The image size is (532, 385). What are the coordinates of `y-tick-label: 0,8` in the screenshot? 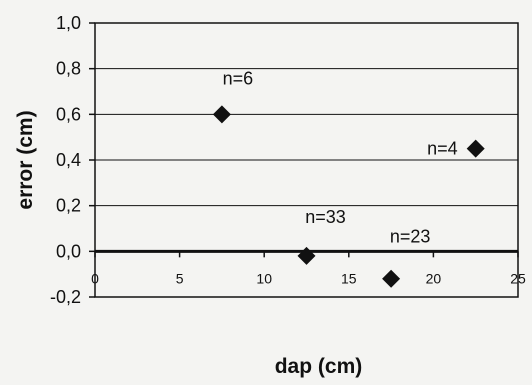 It's located at (68, 69).